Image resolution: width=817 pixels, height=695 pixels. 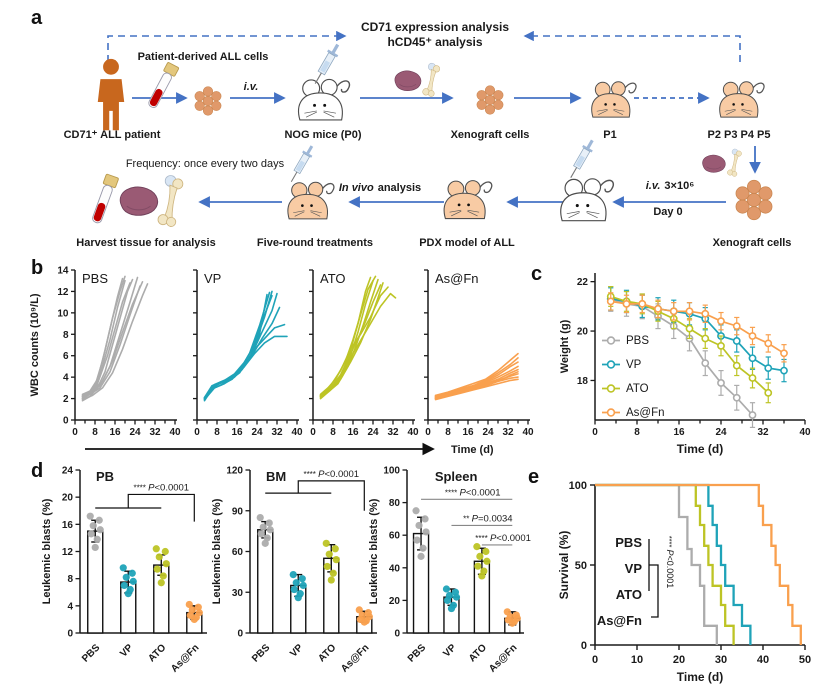 I want to click on iv-label: i.v., so click(x=251, y=87).